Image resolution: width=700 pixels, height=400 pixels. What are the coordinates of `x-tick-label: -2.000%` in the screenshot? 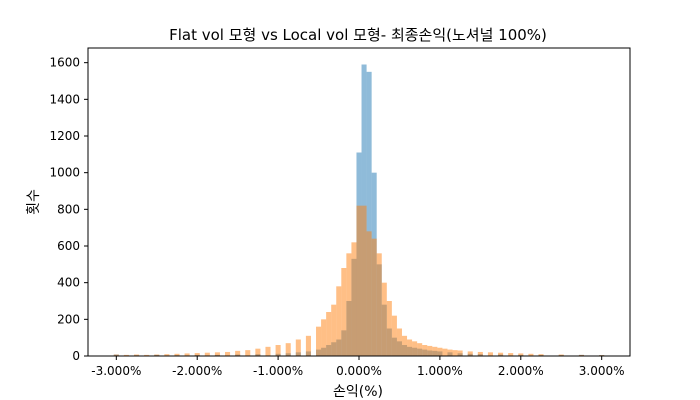 It's located at (197, 371).